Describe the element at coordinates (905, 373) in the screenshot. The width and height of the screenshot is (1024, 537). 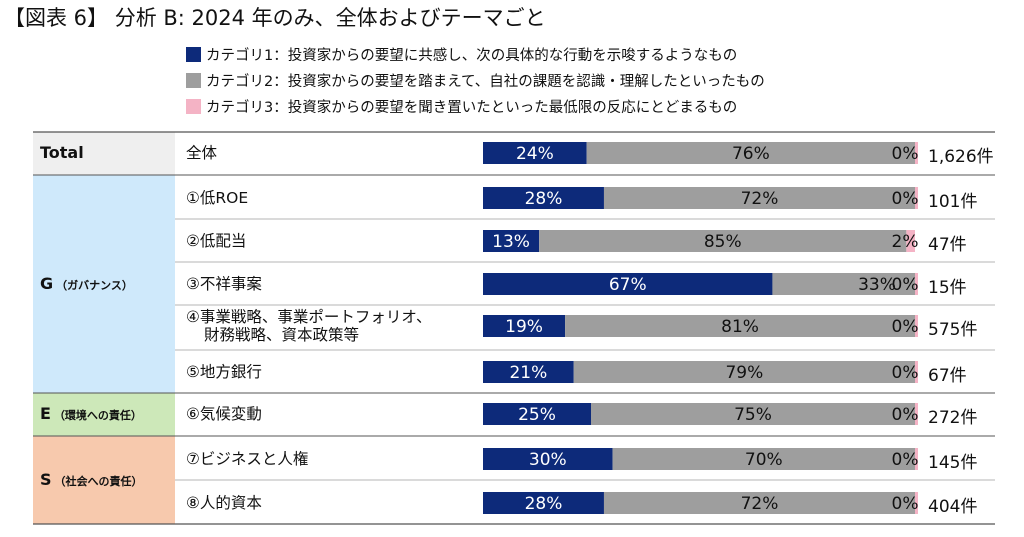
I see `bar-label-3-row-5: 0%` at that location.